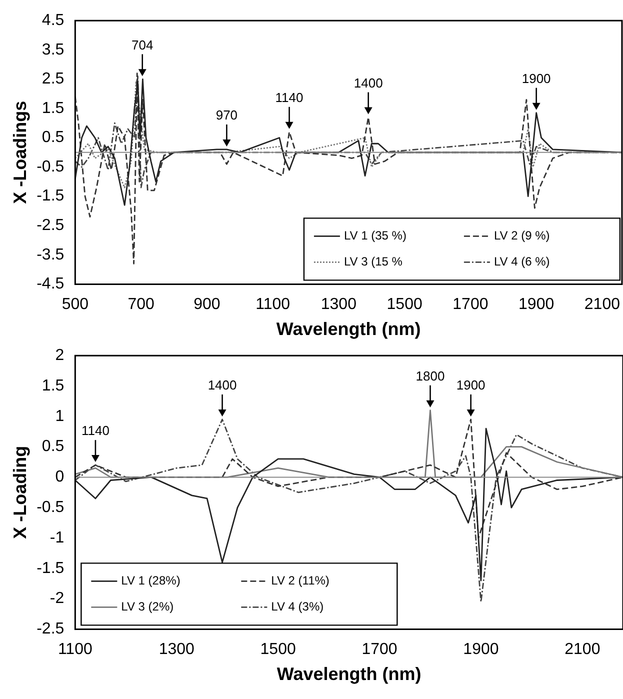  What do you see at coordinates (147, 607) in the screenshot?
I see `legend-label: LV 3 (2%)` at bounding box center [147, 607].